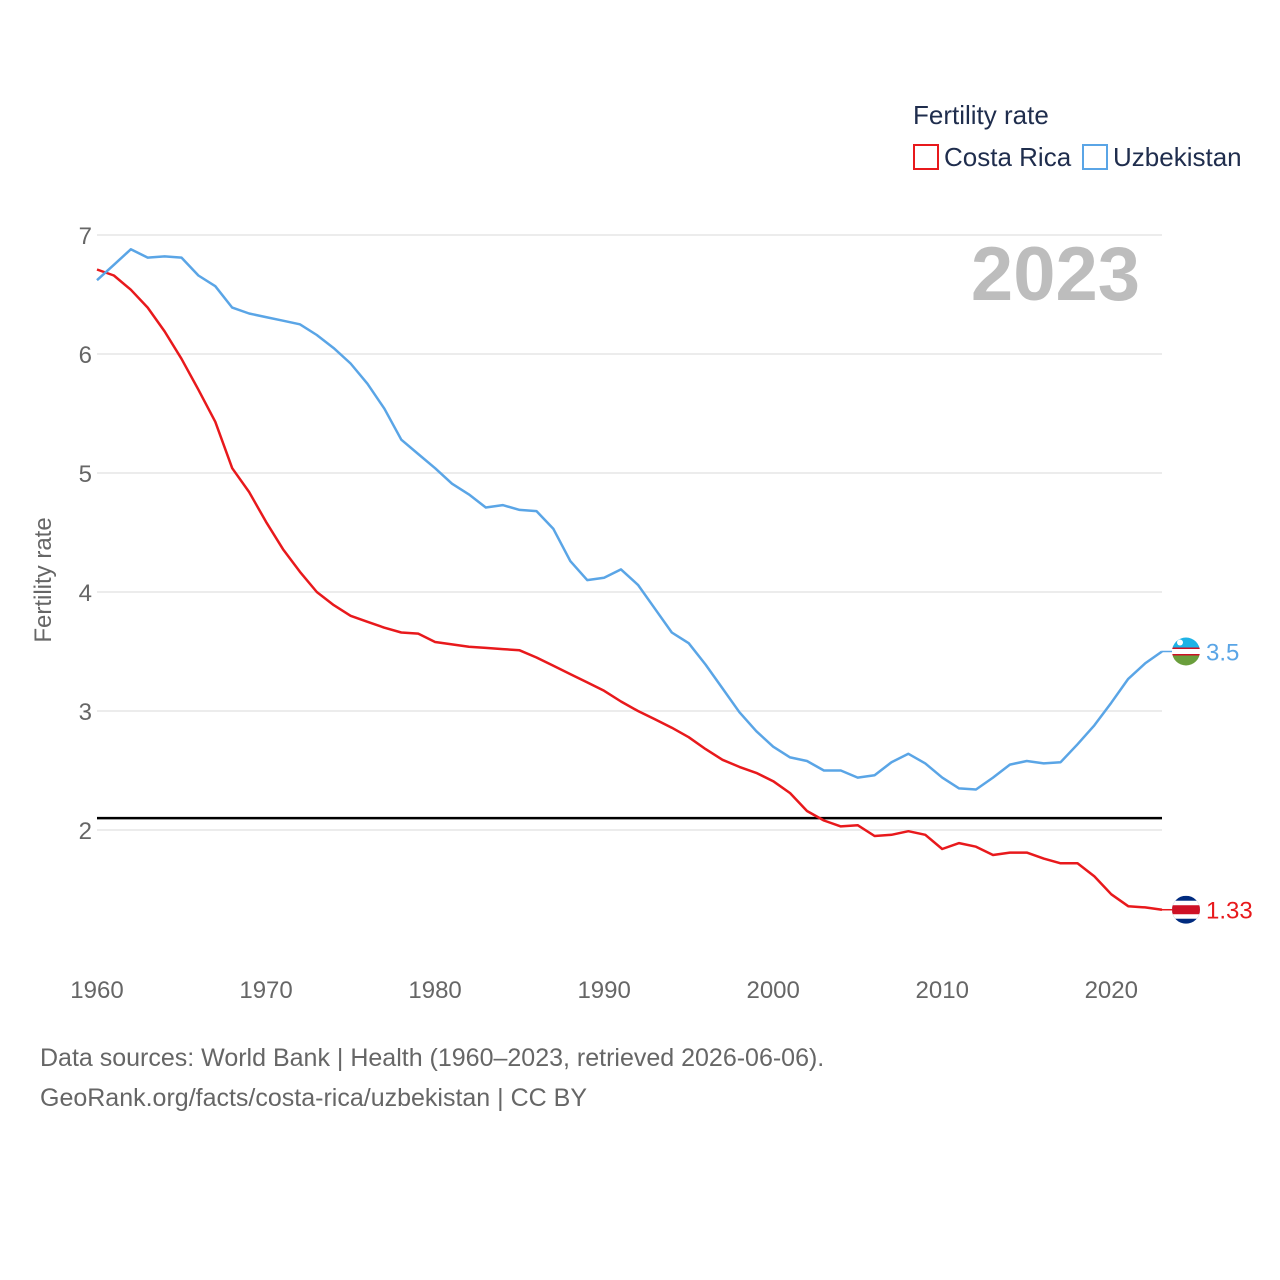  I want to click on y-tick-label: 3, so click(85, 712).